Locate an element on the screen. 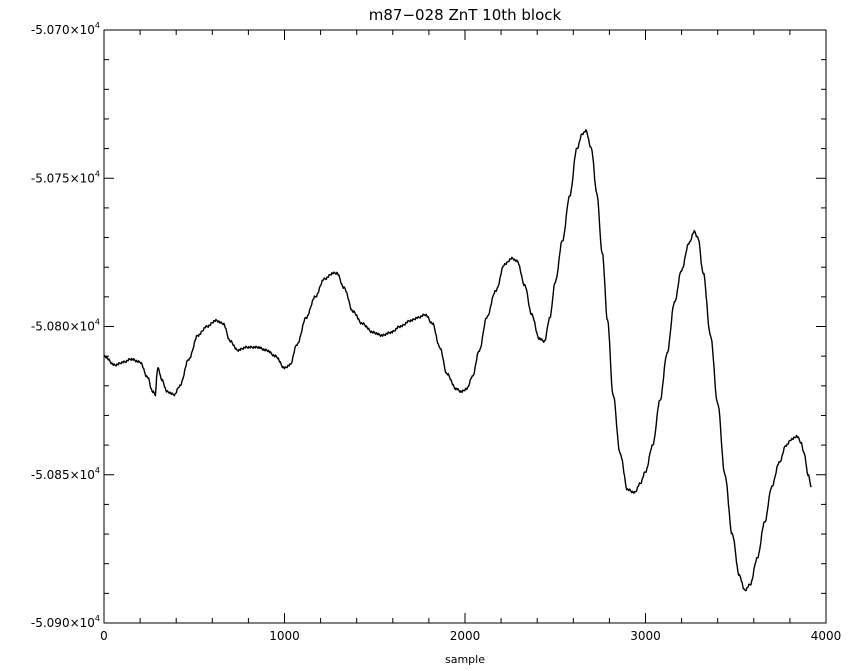 The height and width of the screenshot is (671, 850). y-tick-label: -5.070×10⁴ is located at coordinates (65, 29).